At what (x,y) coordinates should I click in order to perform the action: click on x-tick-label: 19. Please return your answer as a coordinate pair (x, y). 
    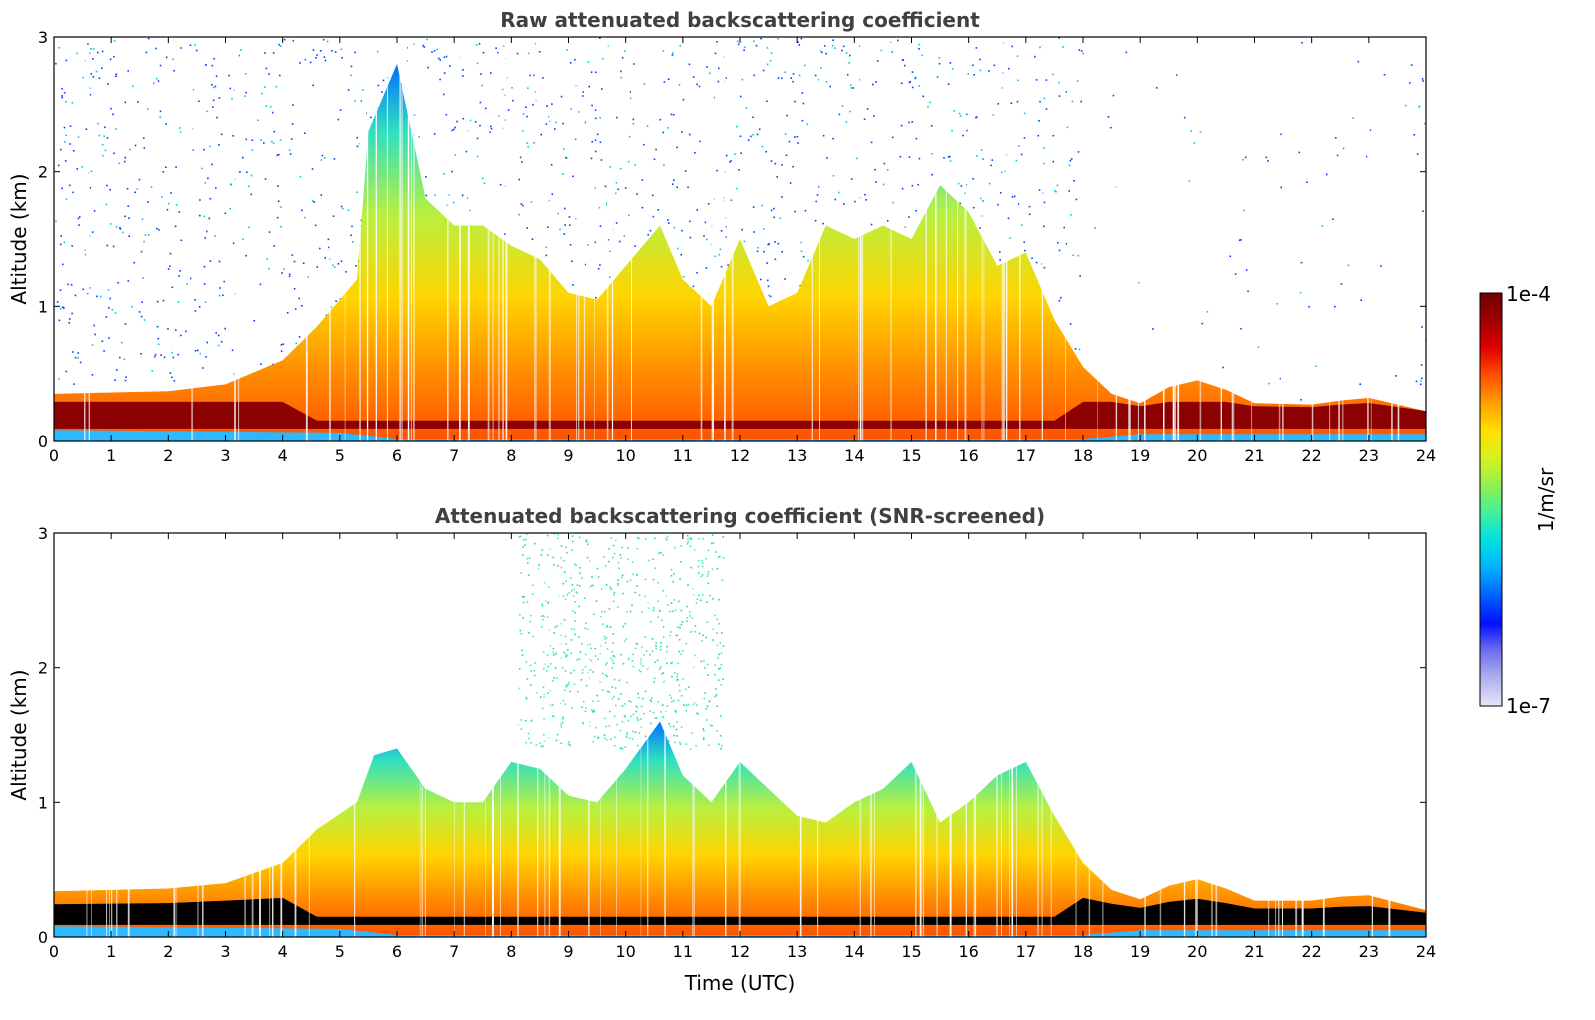
    Looking at the image, I should click on (1140, 455).